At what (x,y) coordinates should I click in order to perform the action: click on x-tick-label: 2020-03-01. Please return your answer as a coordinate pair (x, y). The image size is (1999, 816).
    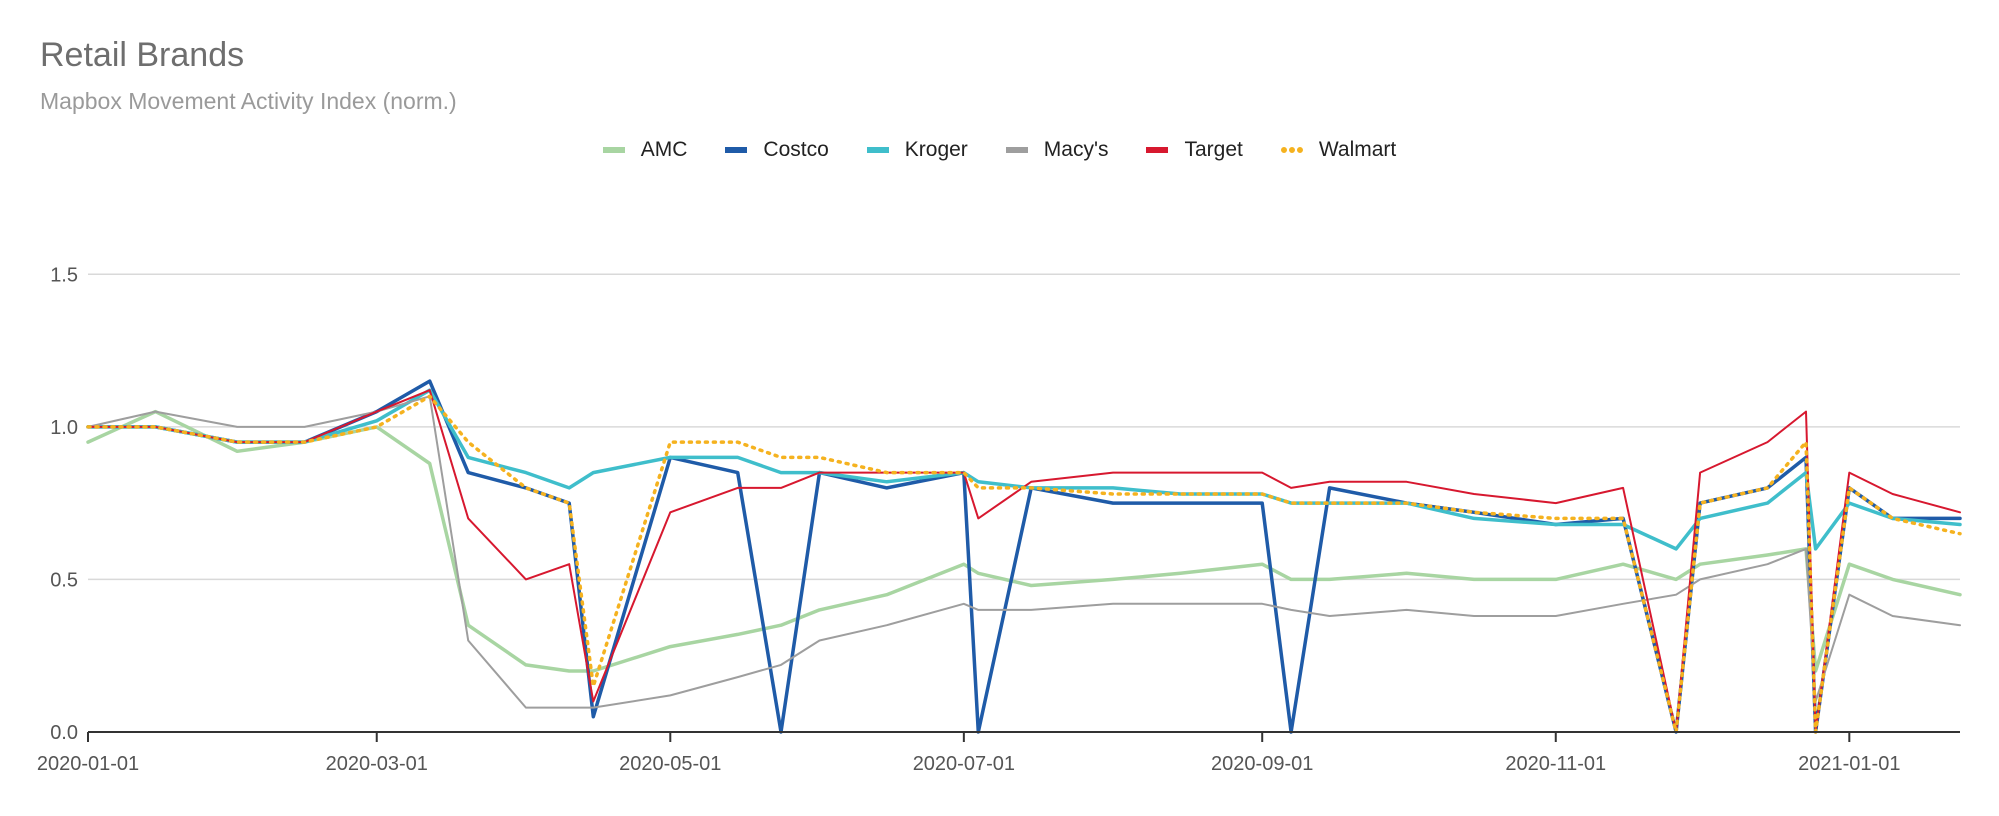
    Looking at the image, I should click on (377, 764).